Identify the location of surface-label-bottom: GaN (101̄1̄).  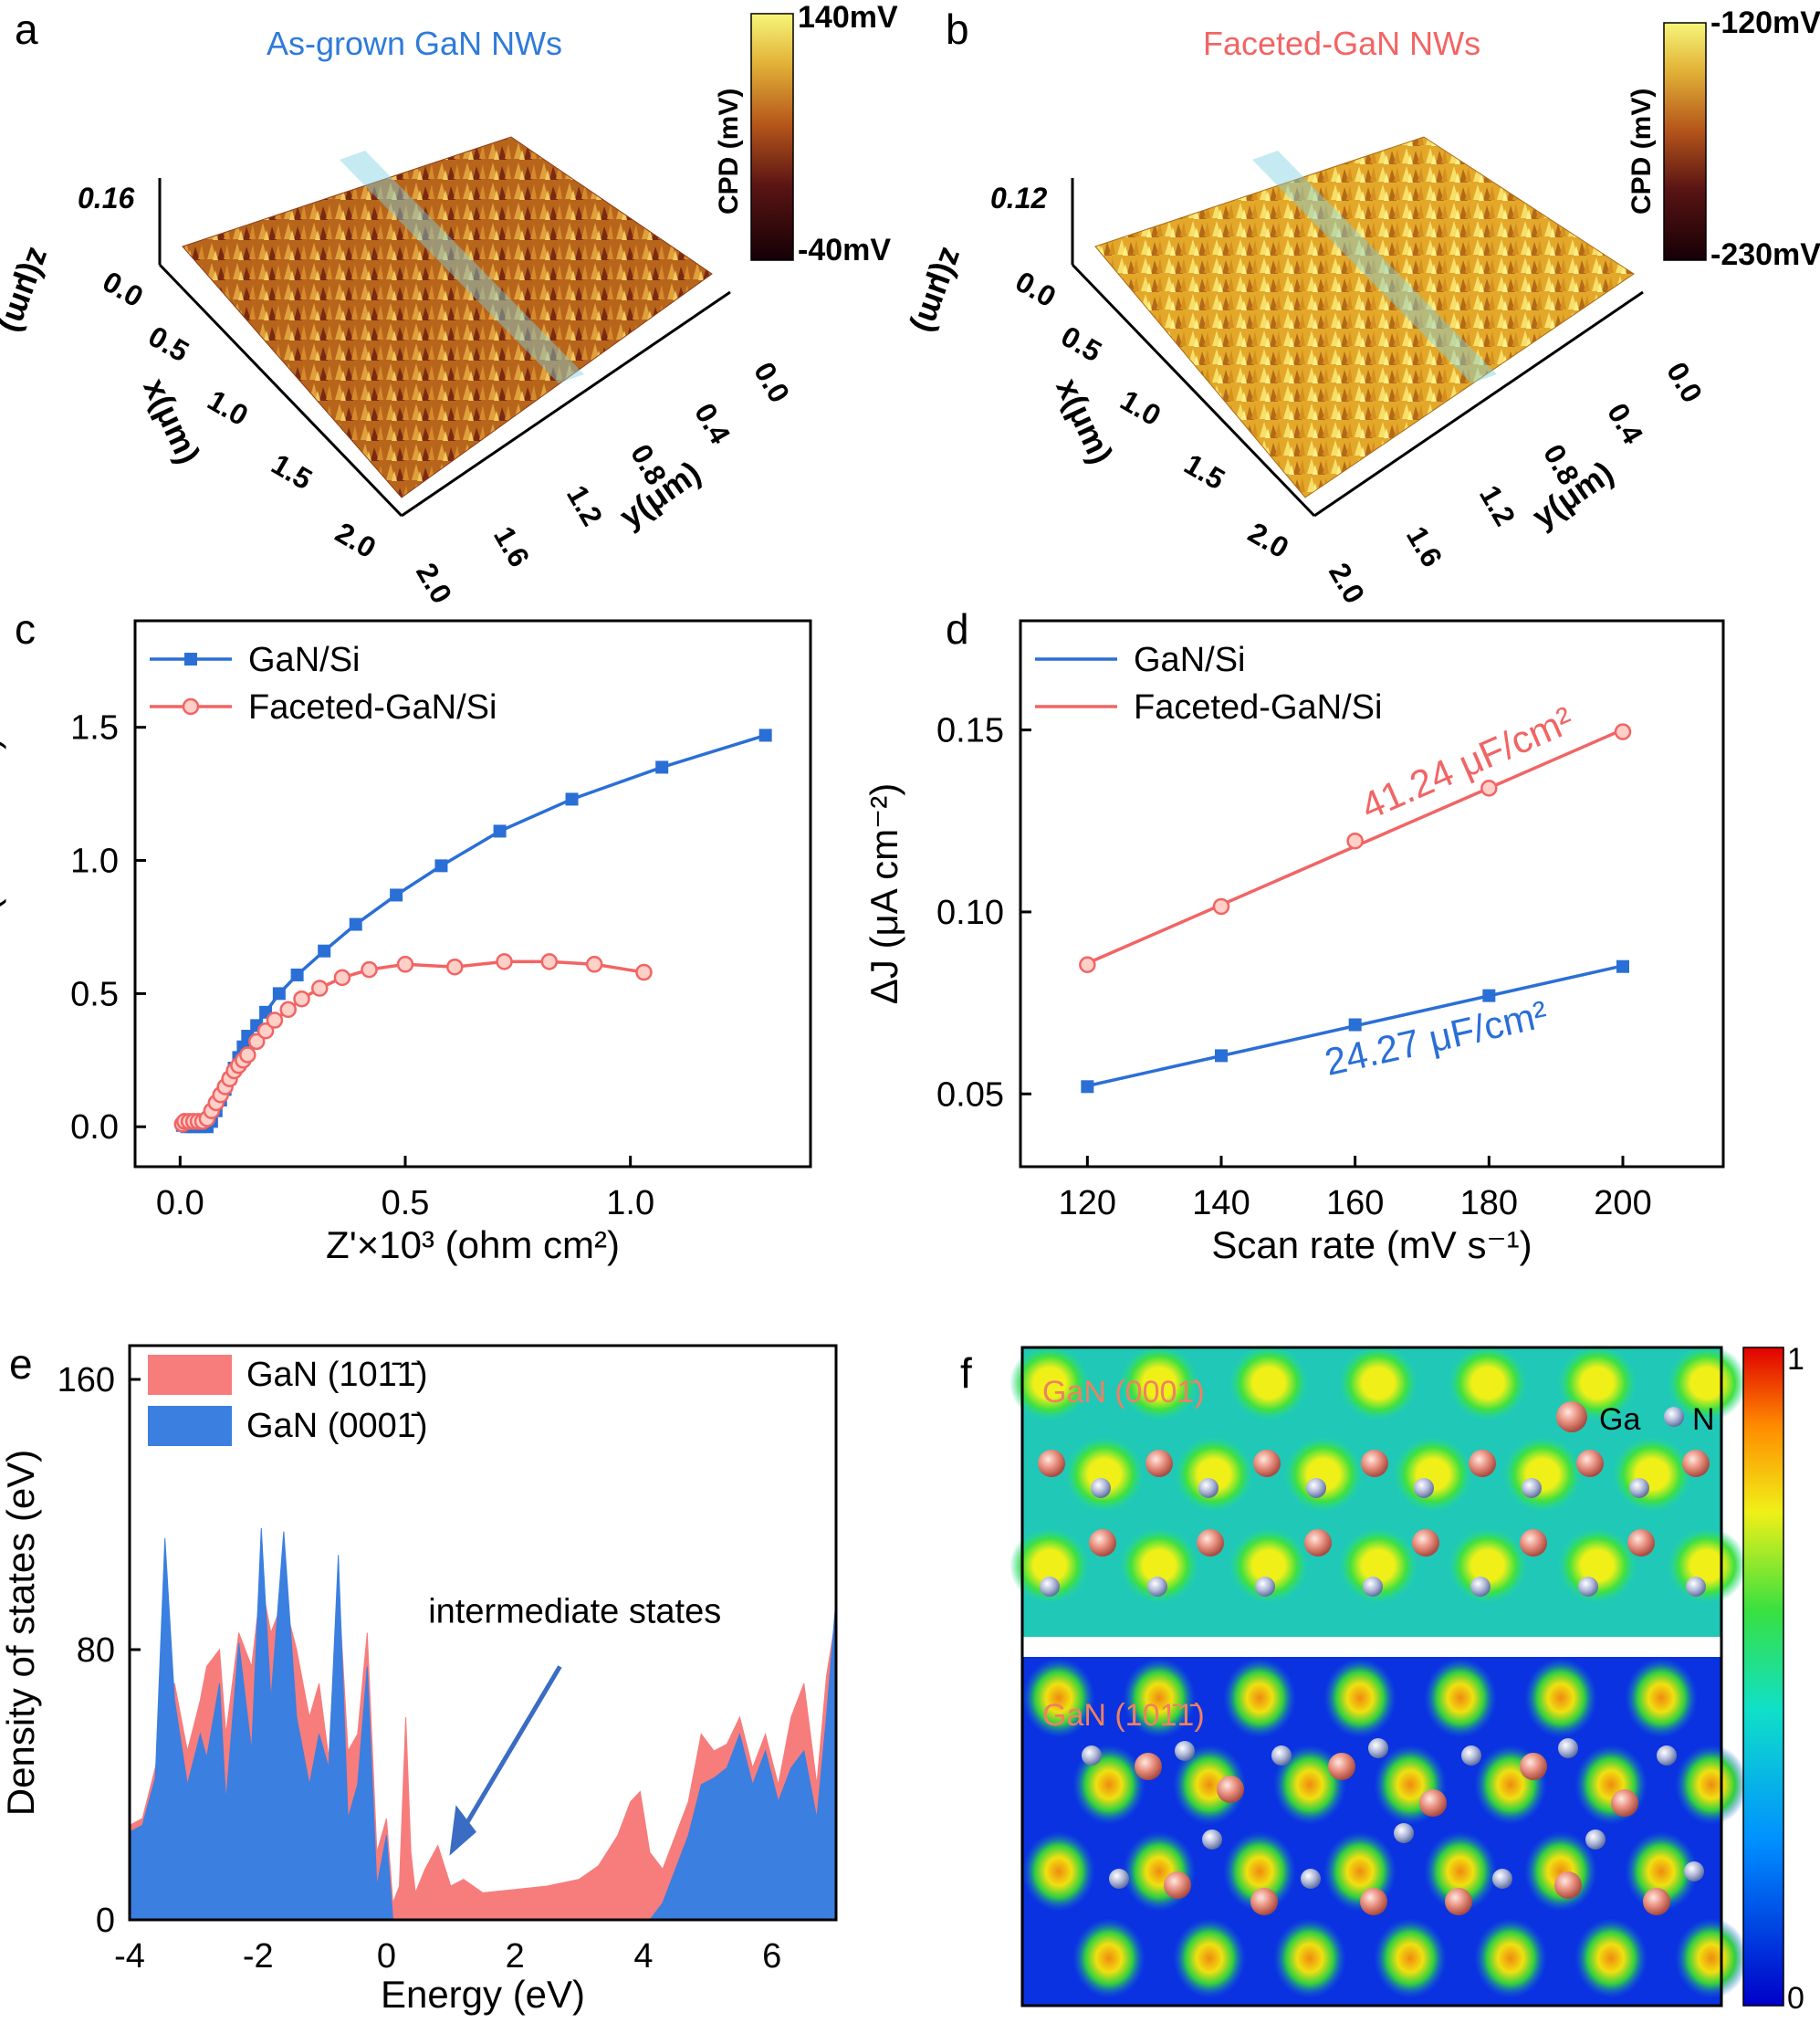
(1124, 1716).